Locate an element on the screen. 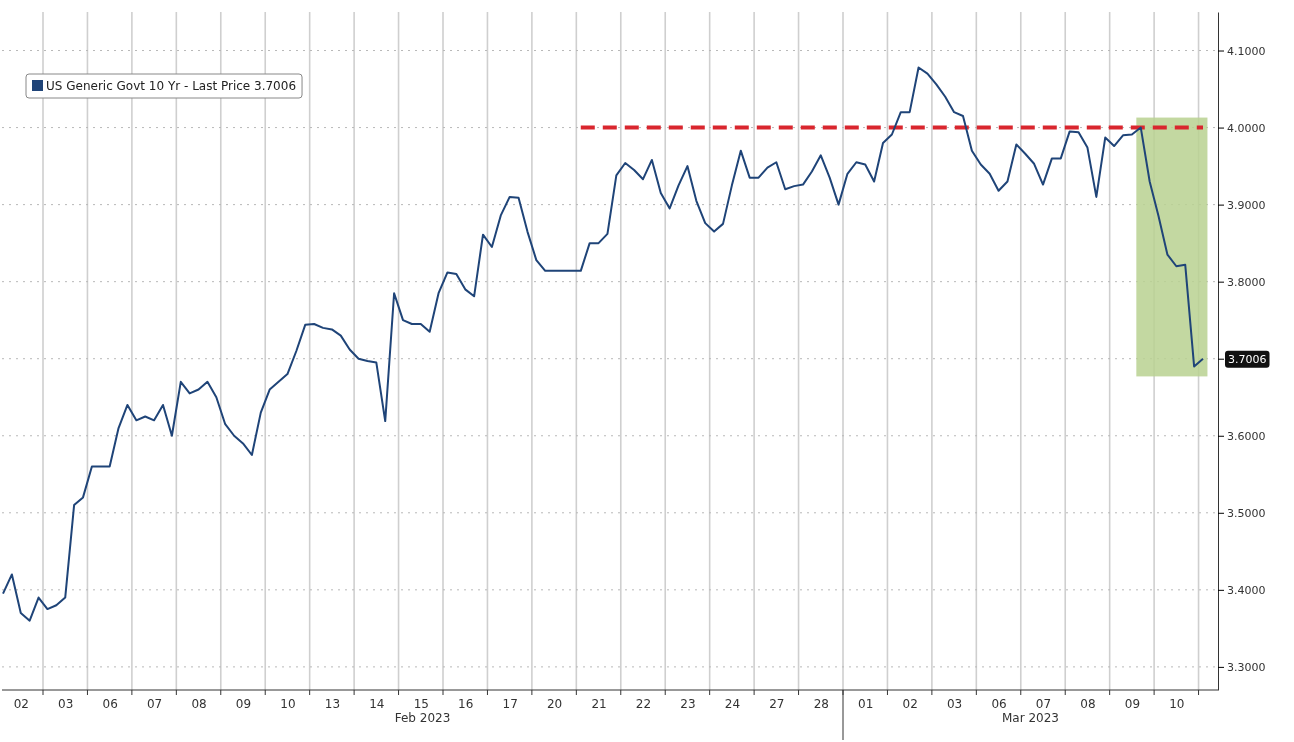 This screenshot has width=1294, height=742. x-tick-label: 21 is located at coordinates (599, 703).